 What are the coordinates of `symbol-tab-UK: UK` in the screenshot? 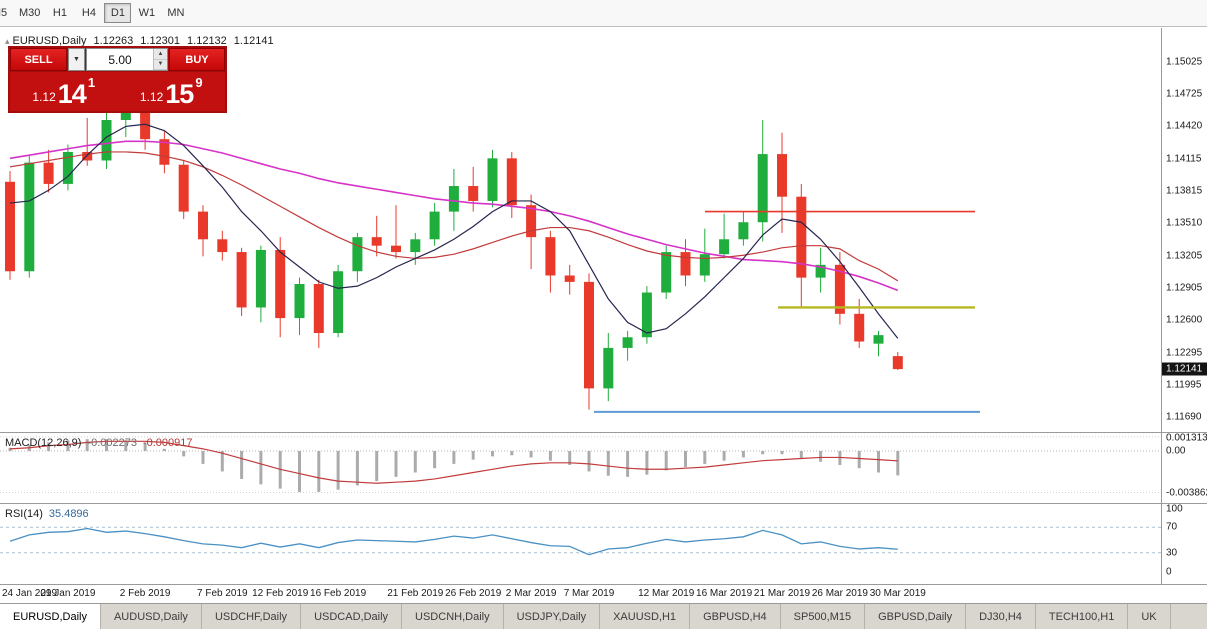 It's located at (1149, 616).